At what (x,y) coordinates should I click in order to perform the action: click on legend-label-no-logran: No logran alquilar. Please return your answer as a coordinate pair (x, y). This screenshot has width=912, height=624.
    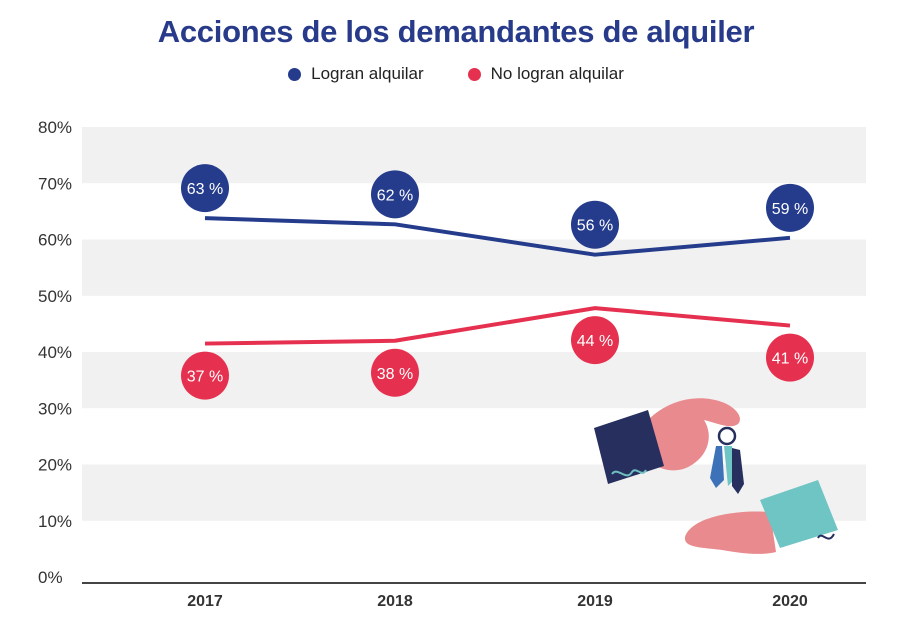
    Looking at the image, I should click on (557, 73).